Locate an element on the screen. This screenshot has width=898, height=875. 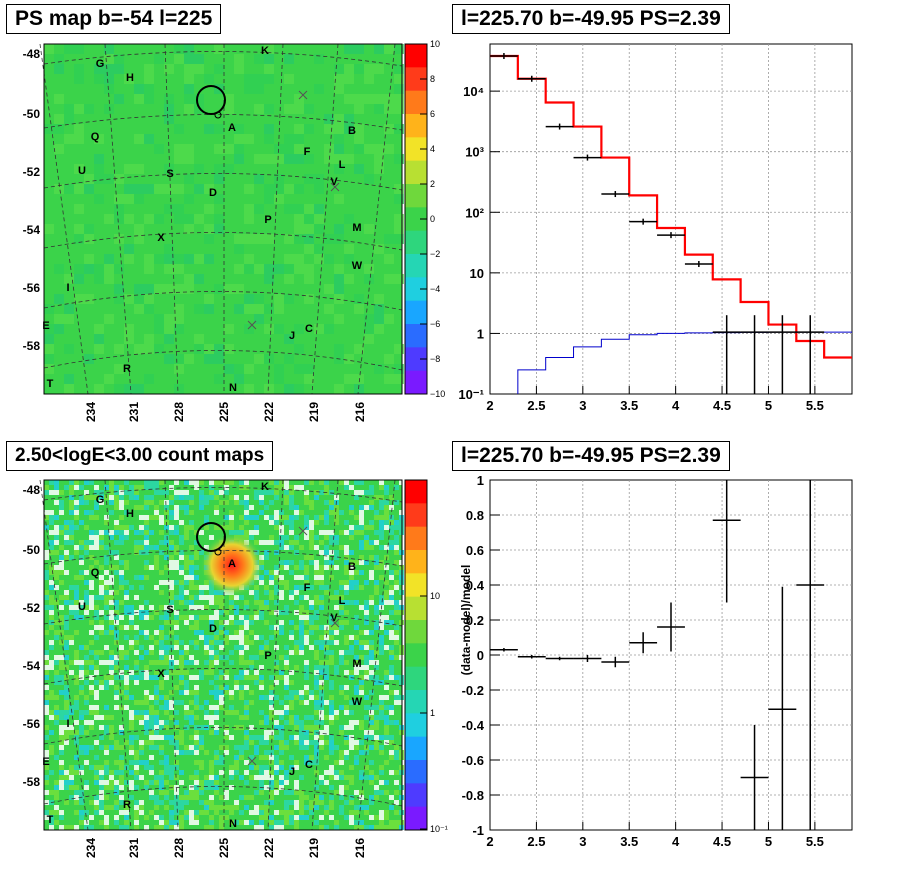
ps-map-small-circle is located at coordinates (218, 115).